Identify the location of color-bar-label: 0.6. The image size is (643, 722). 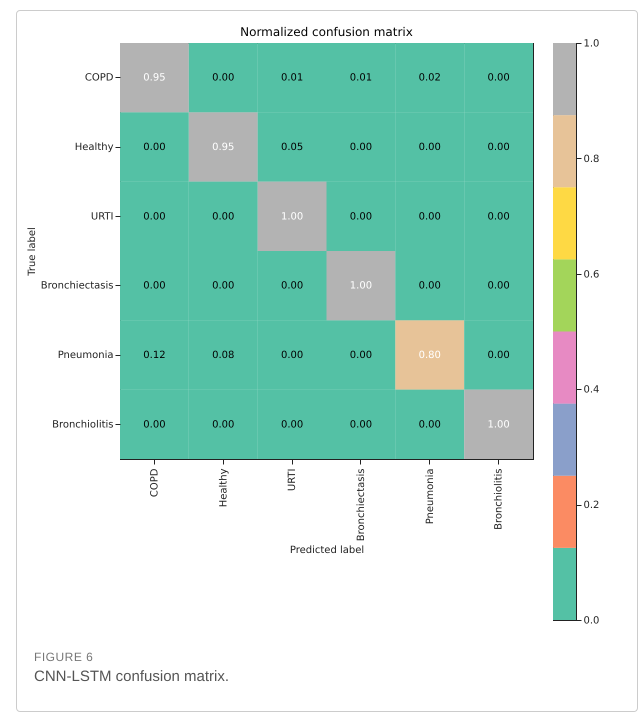
(592, 274).